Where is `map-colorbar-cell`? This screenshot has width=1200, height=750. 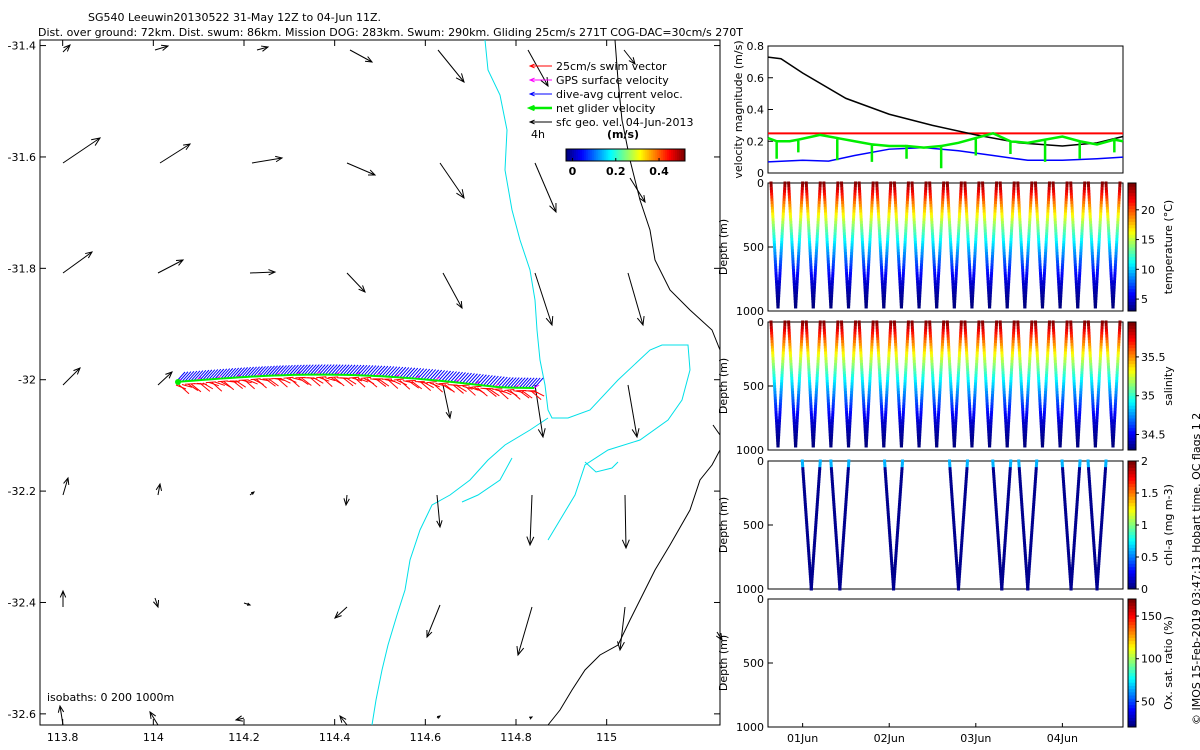
map-colorbar-cell is located at coordinates (609, 155).